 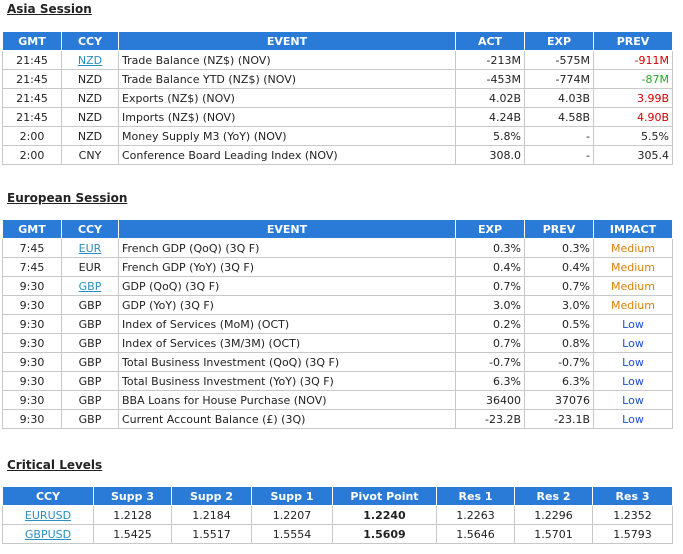 What do you see at coordinates (559, 286) in the screenshot?
I see `previous-cell: 0.7%` at bounding box center [559, 286].